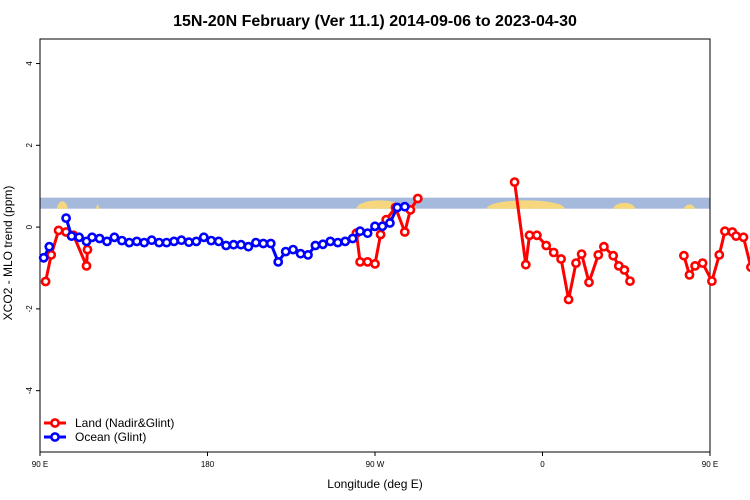  Describe the element at coordinates (8, 253) in the screenshot. I see `y-axis-label: XCO2 - MLO trend (ppm)` at that location.